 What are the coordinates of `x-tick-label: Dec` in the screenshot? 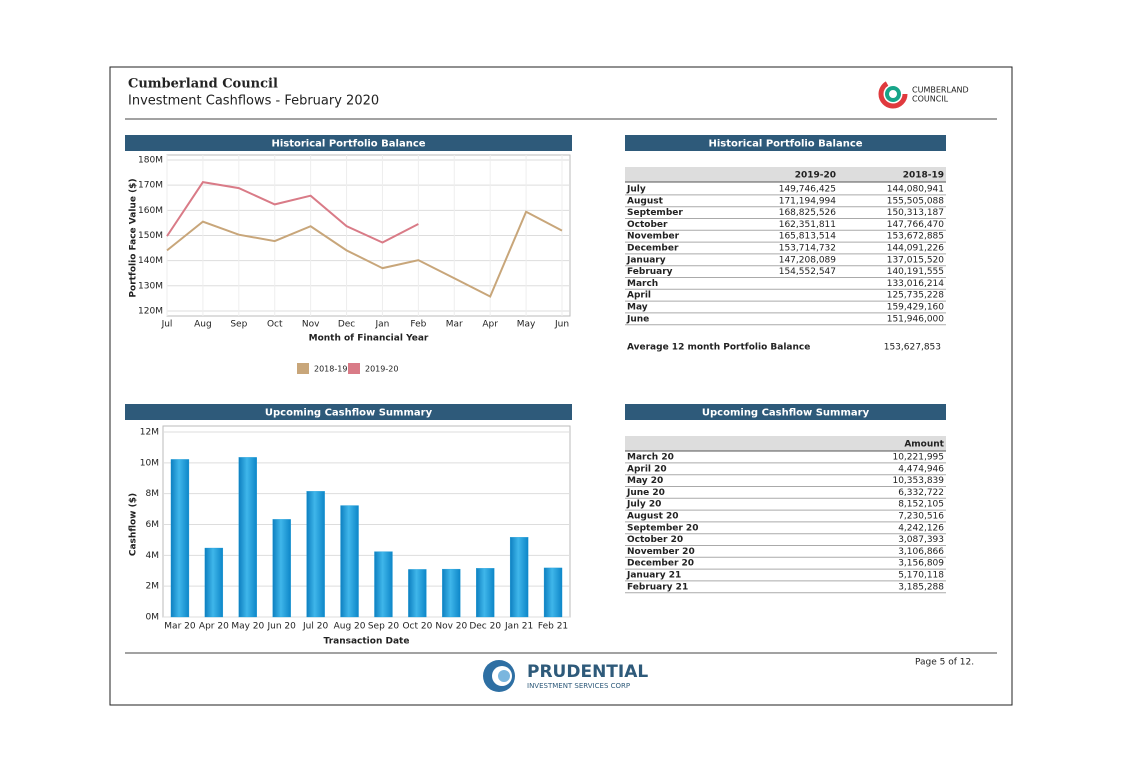 It's located at (346, 325).